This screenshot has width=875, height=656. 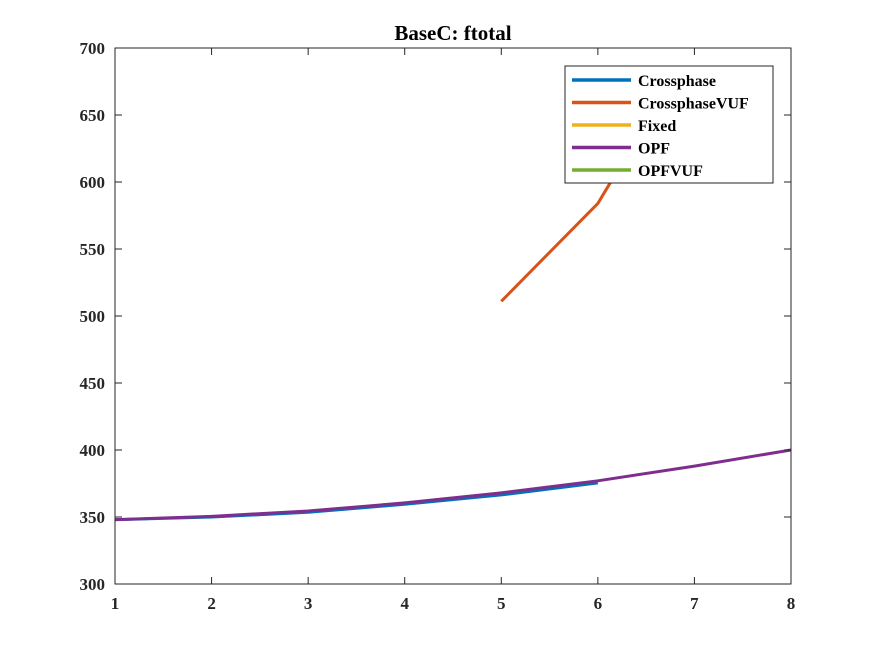 What do you see at coordinates (93, 48) in the screenshot?
I see `y-tick-label: 700` at bounding box center [93, 48].